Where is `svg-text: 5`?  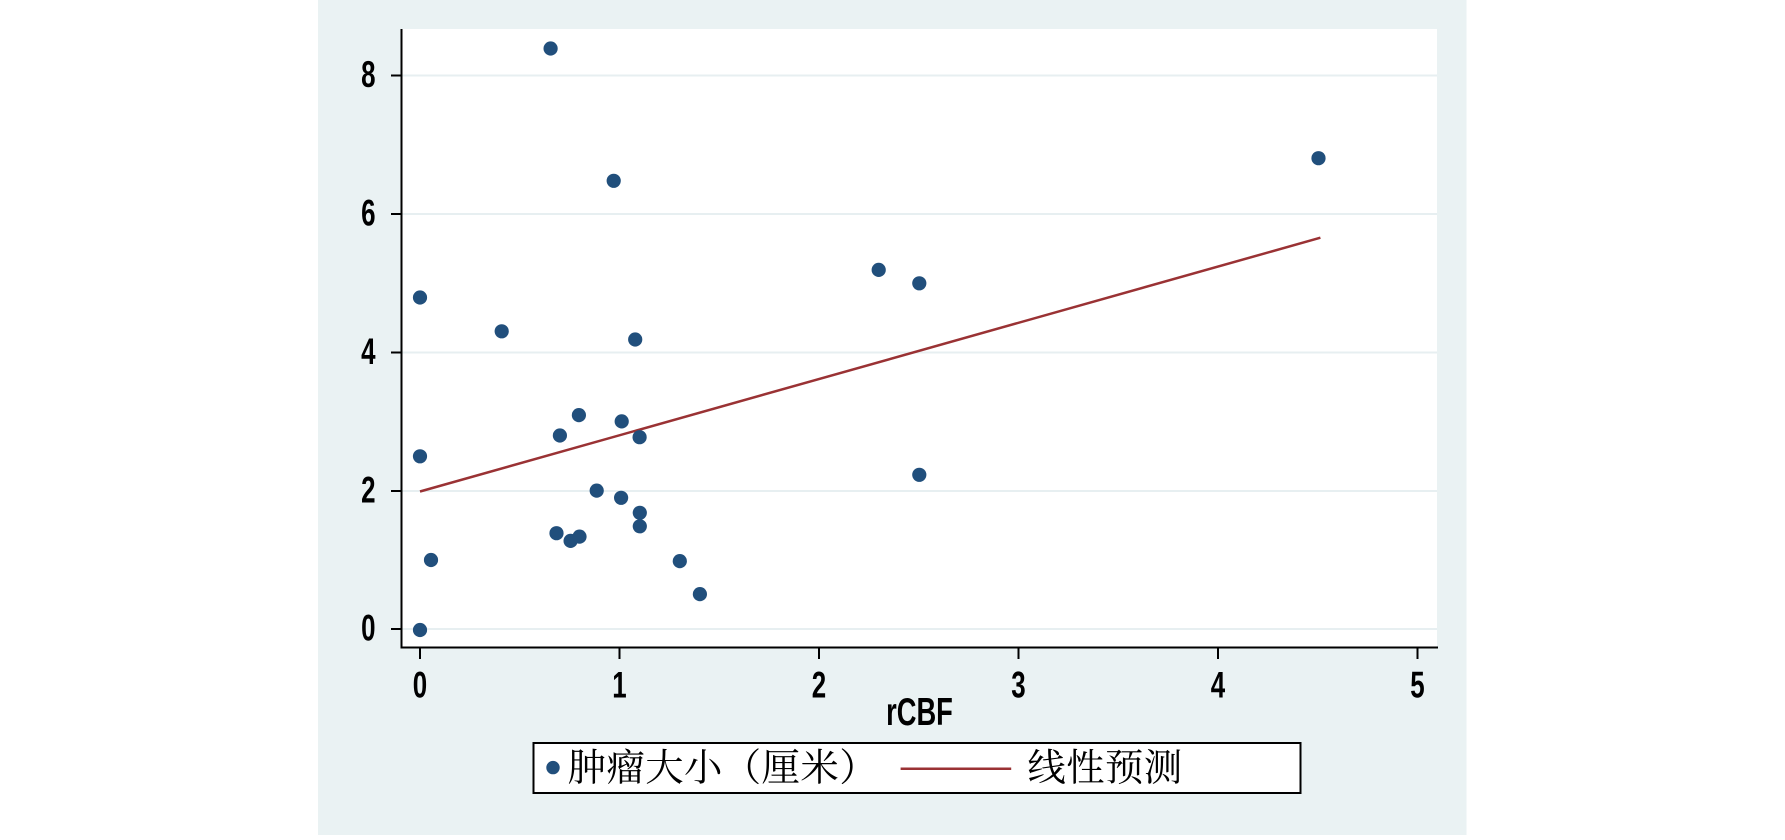 svg-text: 5 is located at coordinates (1417, 685).